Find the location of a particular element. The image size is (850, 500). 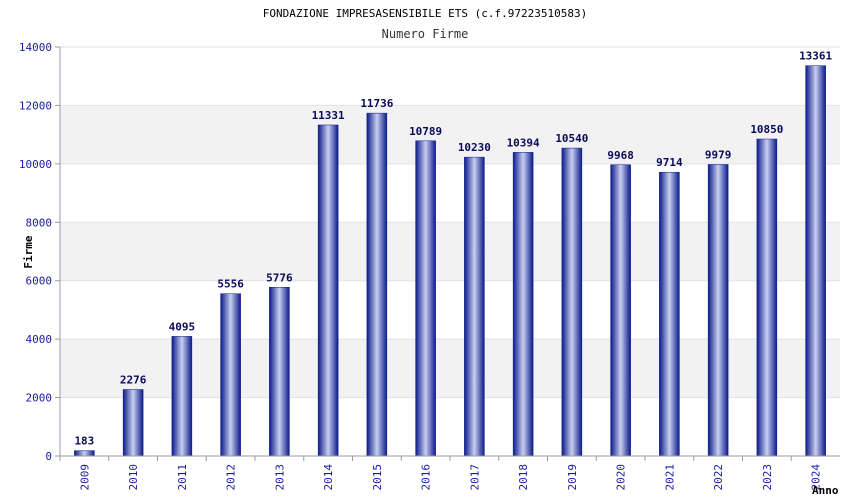

data-label: 9968 is located at coordinates (620, 155).